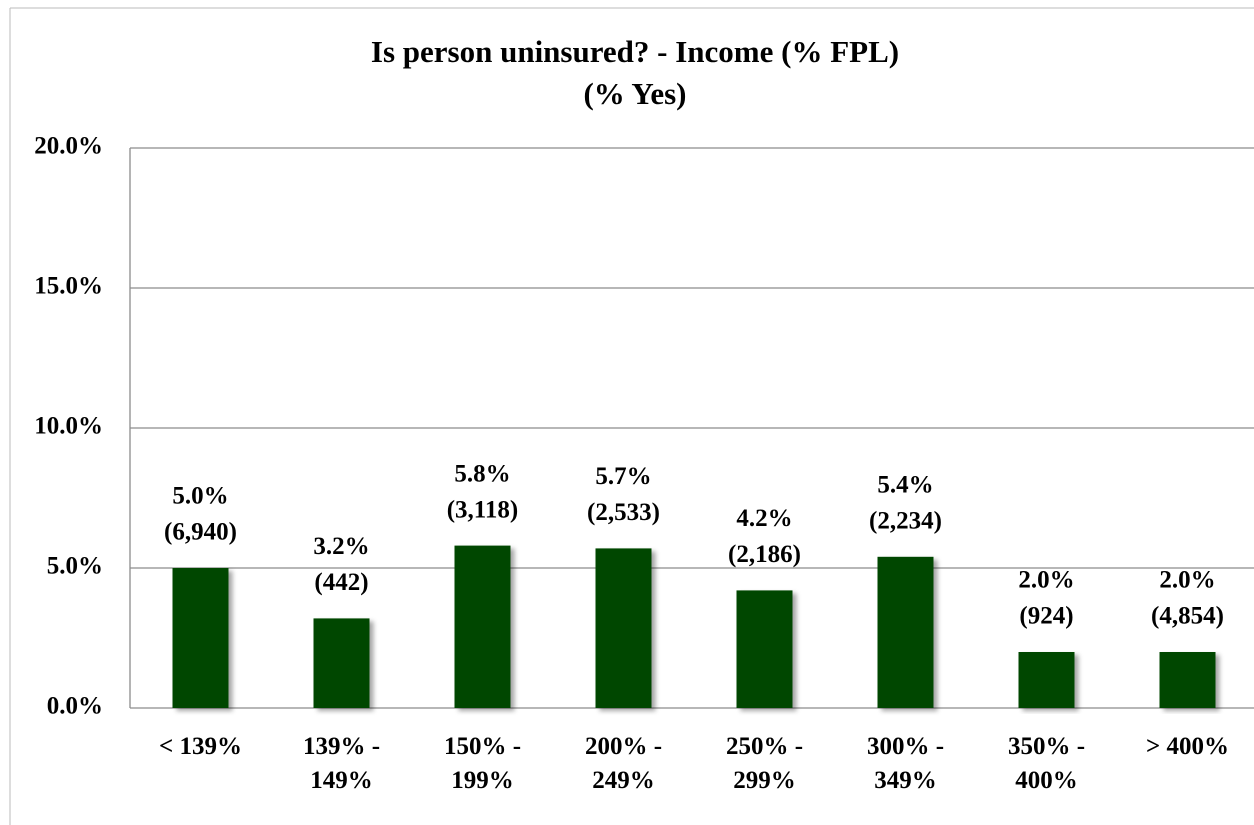 The image size is (1254, 825). I want to click on y-tick-label: 20.0%, so click(68, 146).